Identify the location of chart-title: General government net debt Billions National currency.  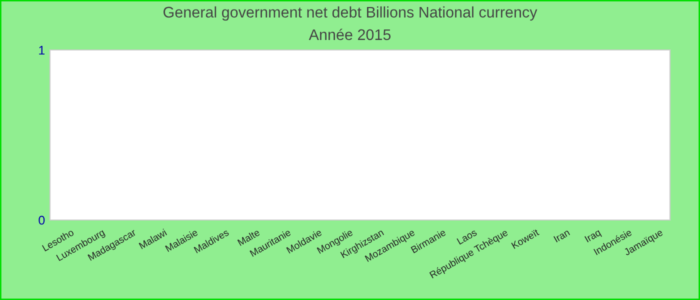
(351, 13).